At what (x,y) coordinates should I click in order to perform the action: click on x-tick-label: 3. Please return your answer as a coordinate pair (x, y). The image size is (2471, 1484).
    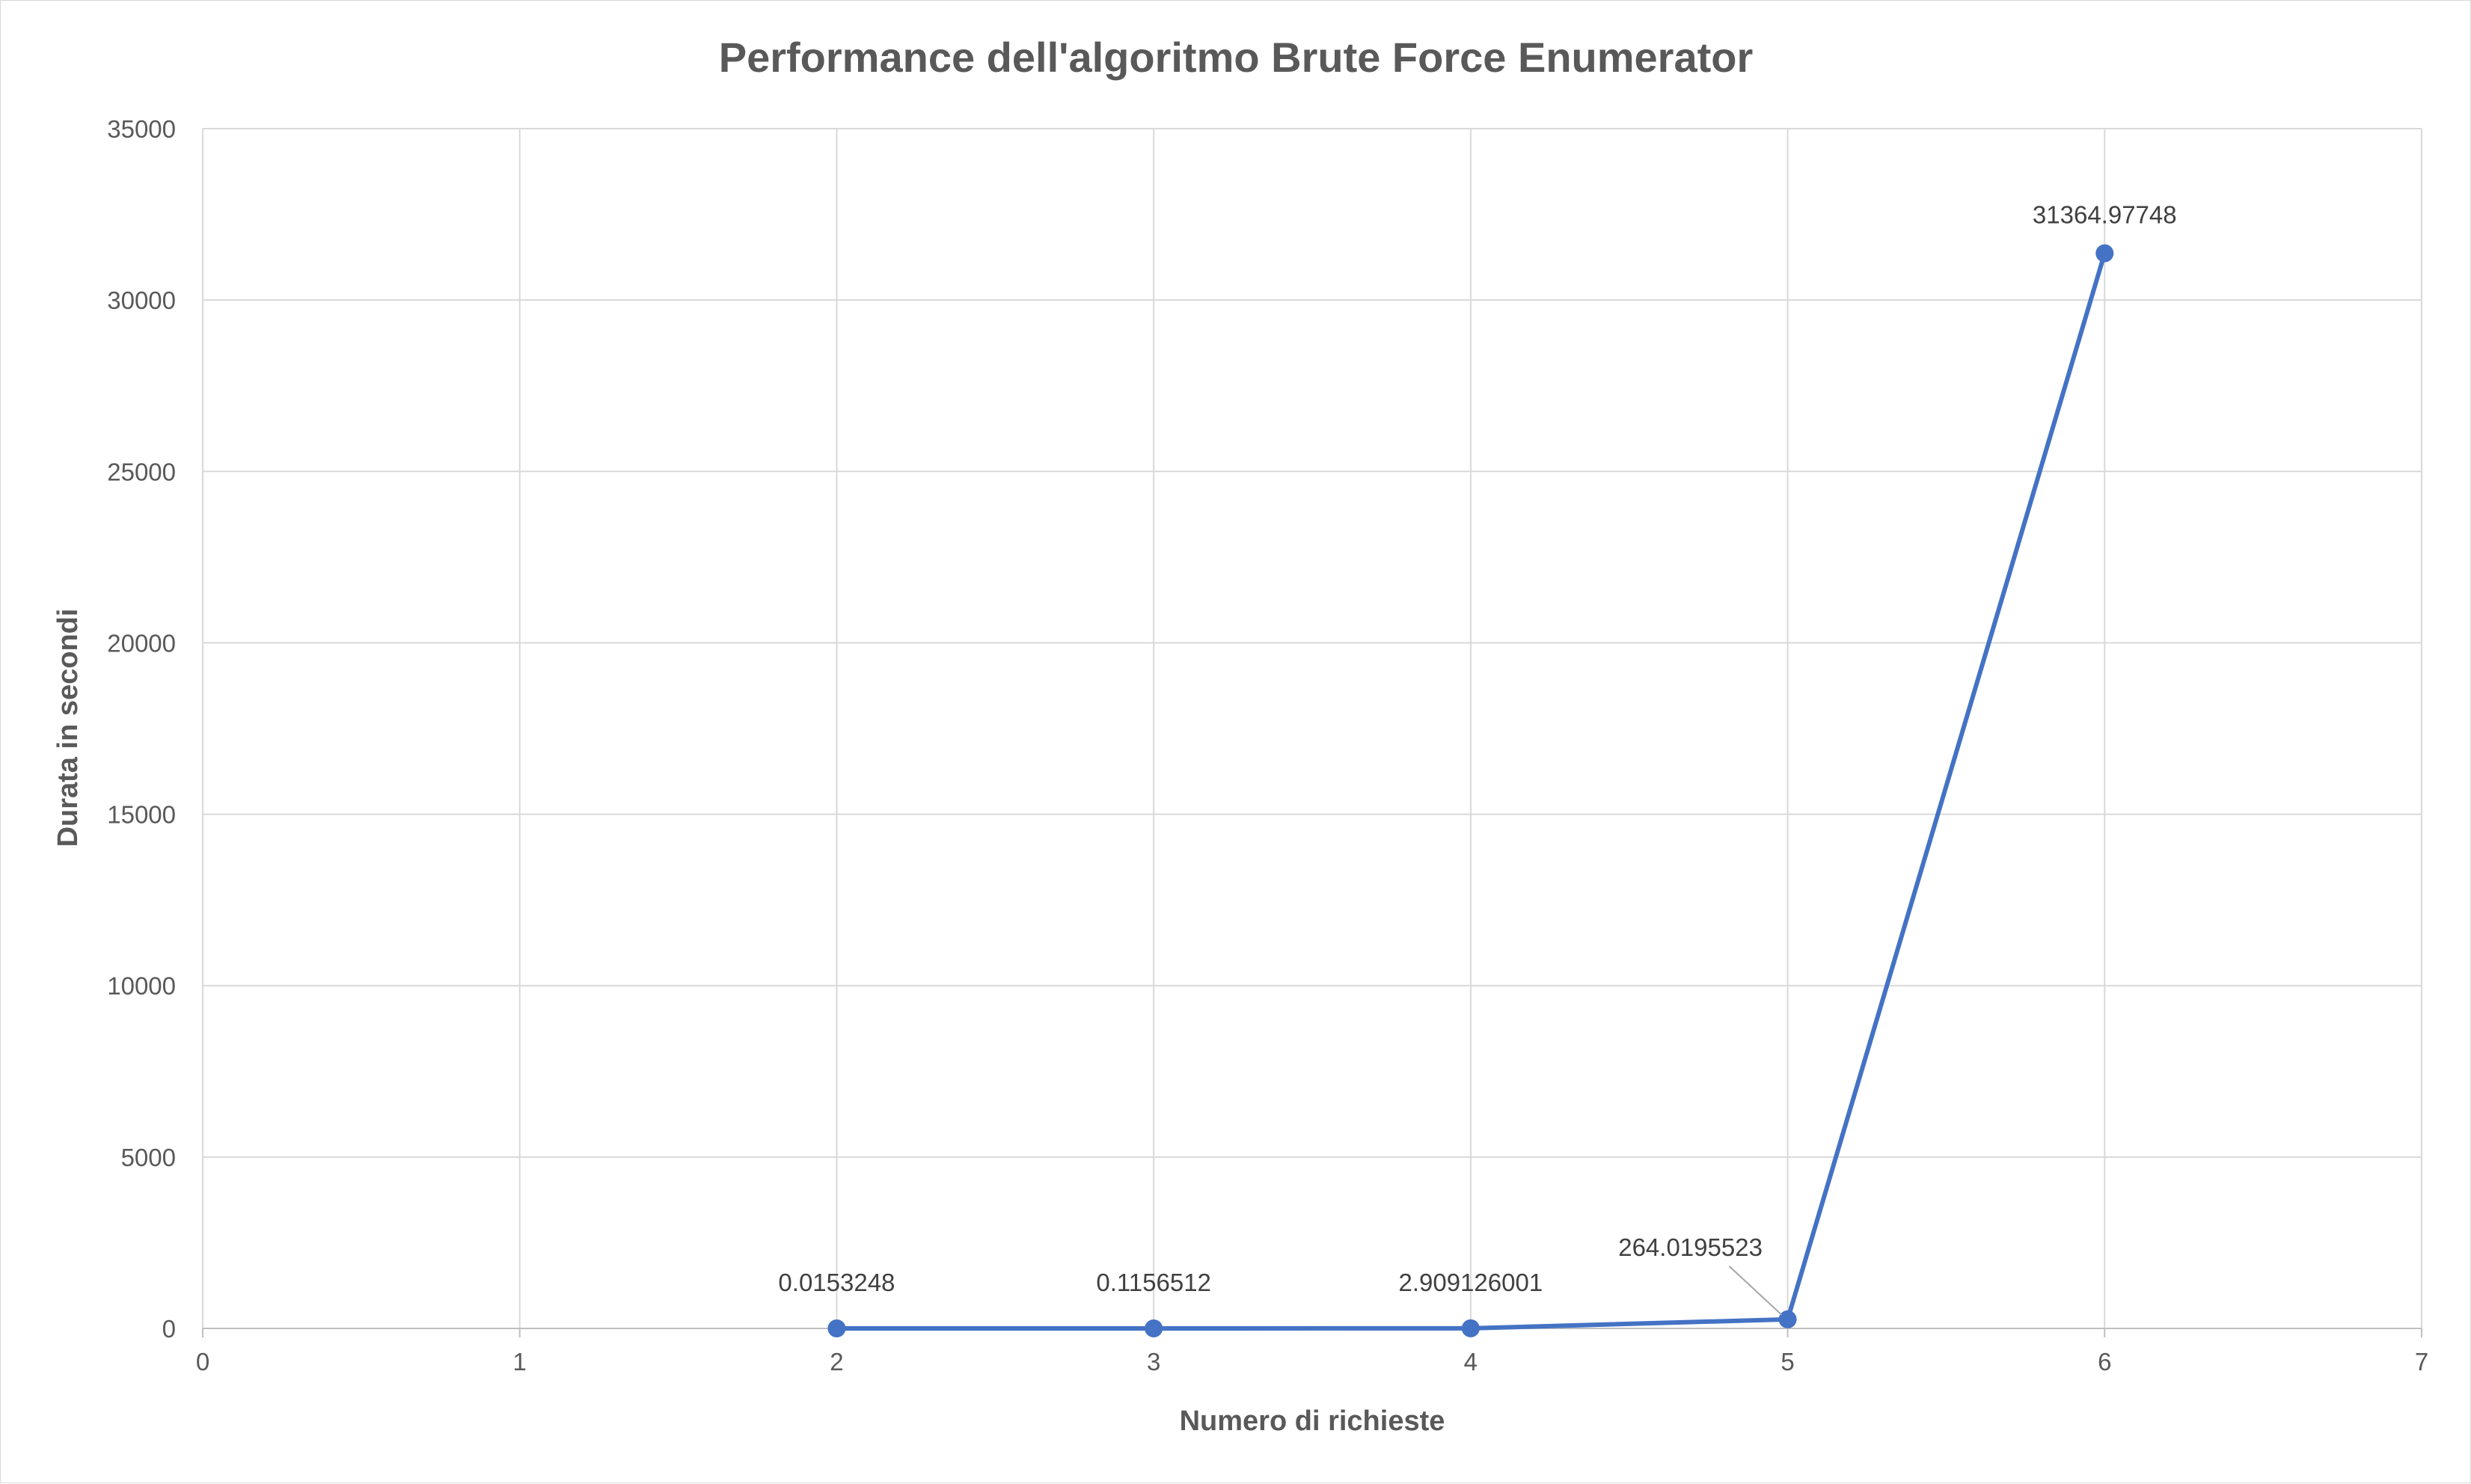
    Looking at the image, I should click on (1153, 1362).